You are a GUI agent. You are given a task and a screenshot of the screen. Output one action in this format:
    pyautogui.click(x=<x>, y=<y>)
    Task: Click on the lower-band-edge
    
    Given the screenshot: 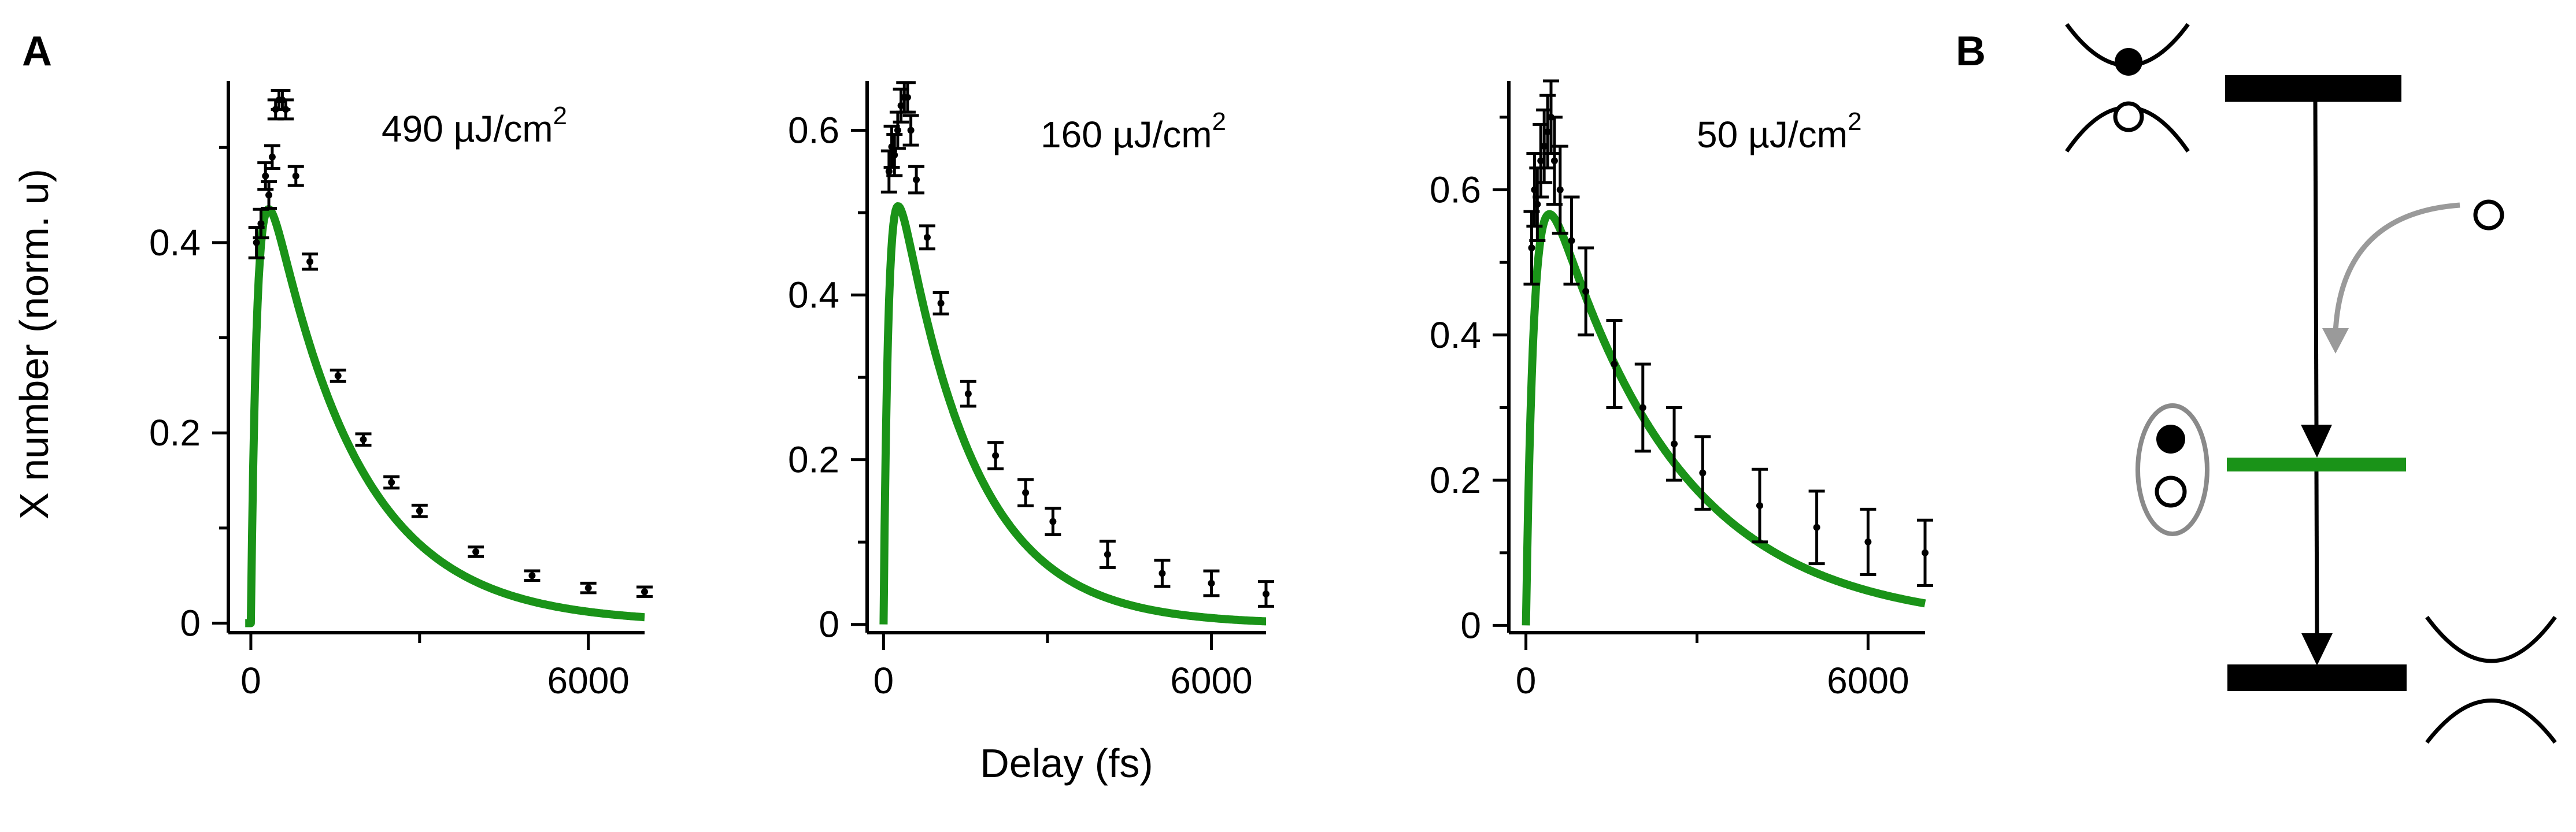 What is the action you would take?
    pyautogui.click(x=2317, y=677)
    